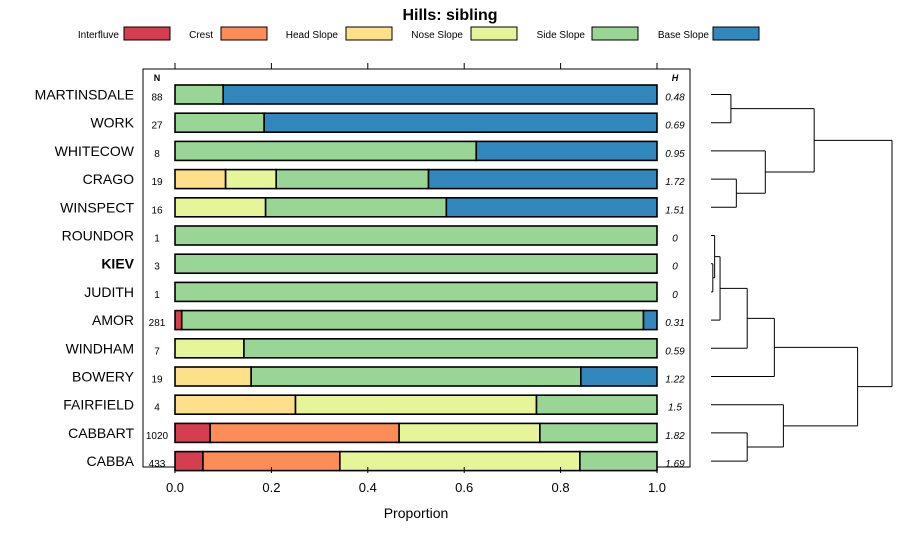 The height and width of the screenshot is (540, 900). I want to click on legend-label-interfluve: Interfluve, so click(99, 35).